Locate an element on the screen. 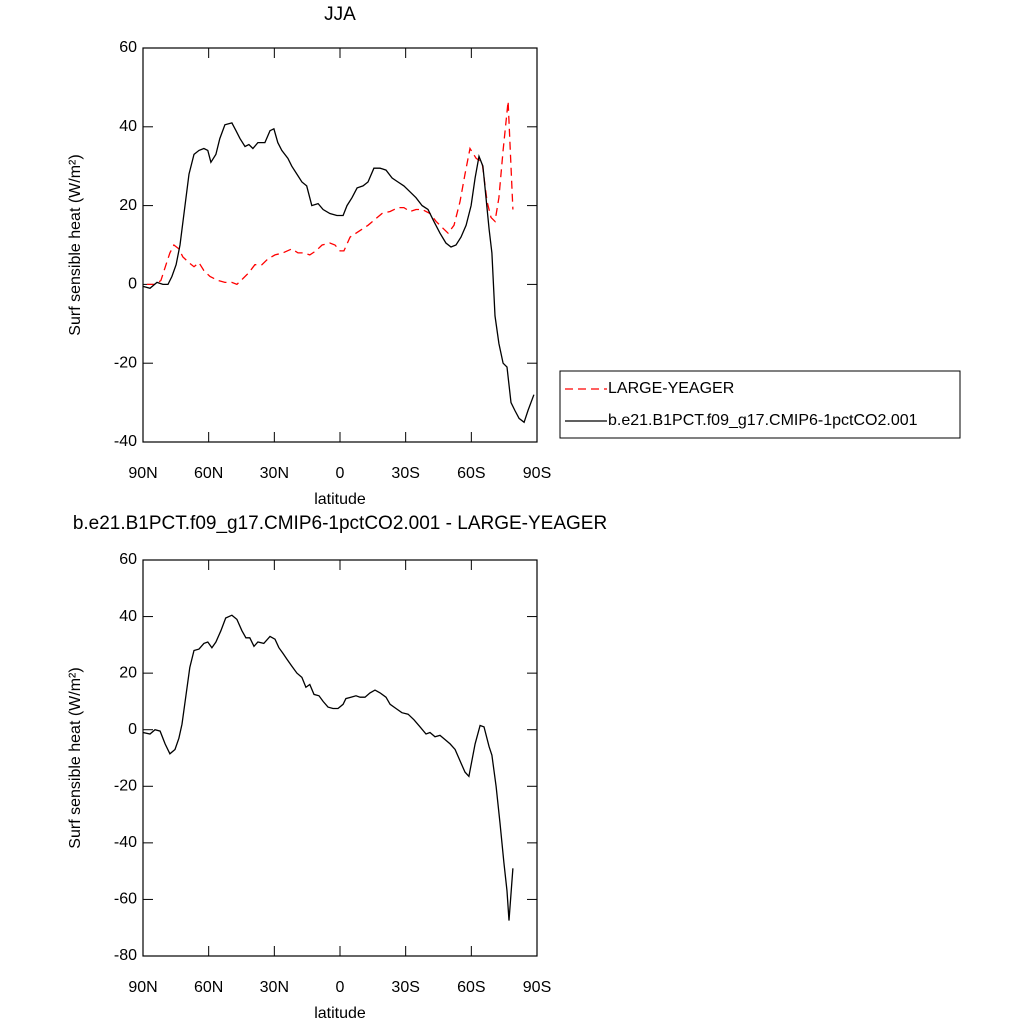  legend-label: LARGE-YEAGER is located at coordinates (671, 388).